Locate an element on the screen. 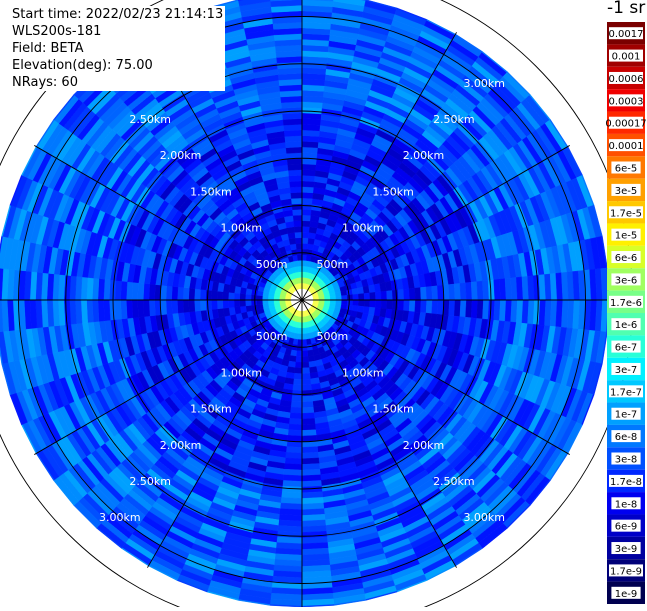  azimuth-spoke is located at coordinates (379, 433).